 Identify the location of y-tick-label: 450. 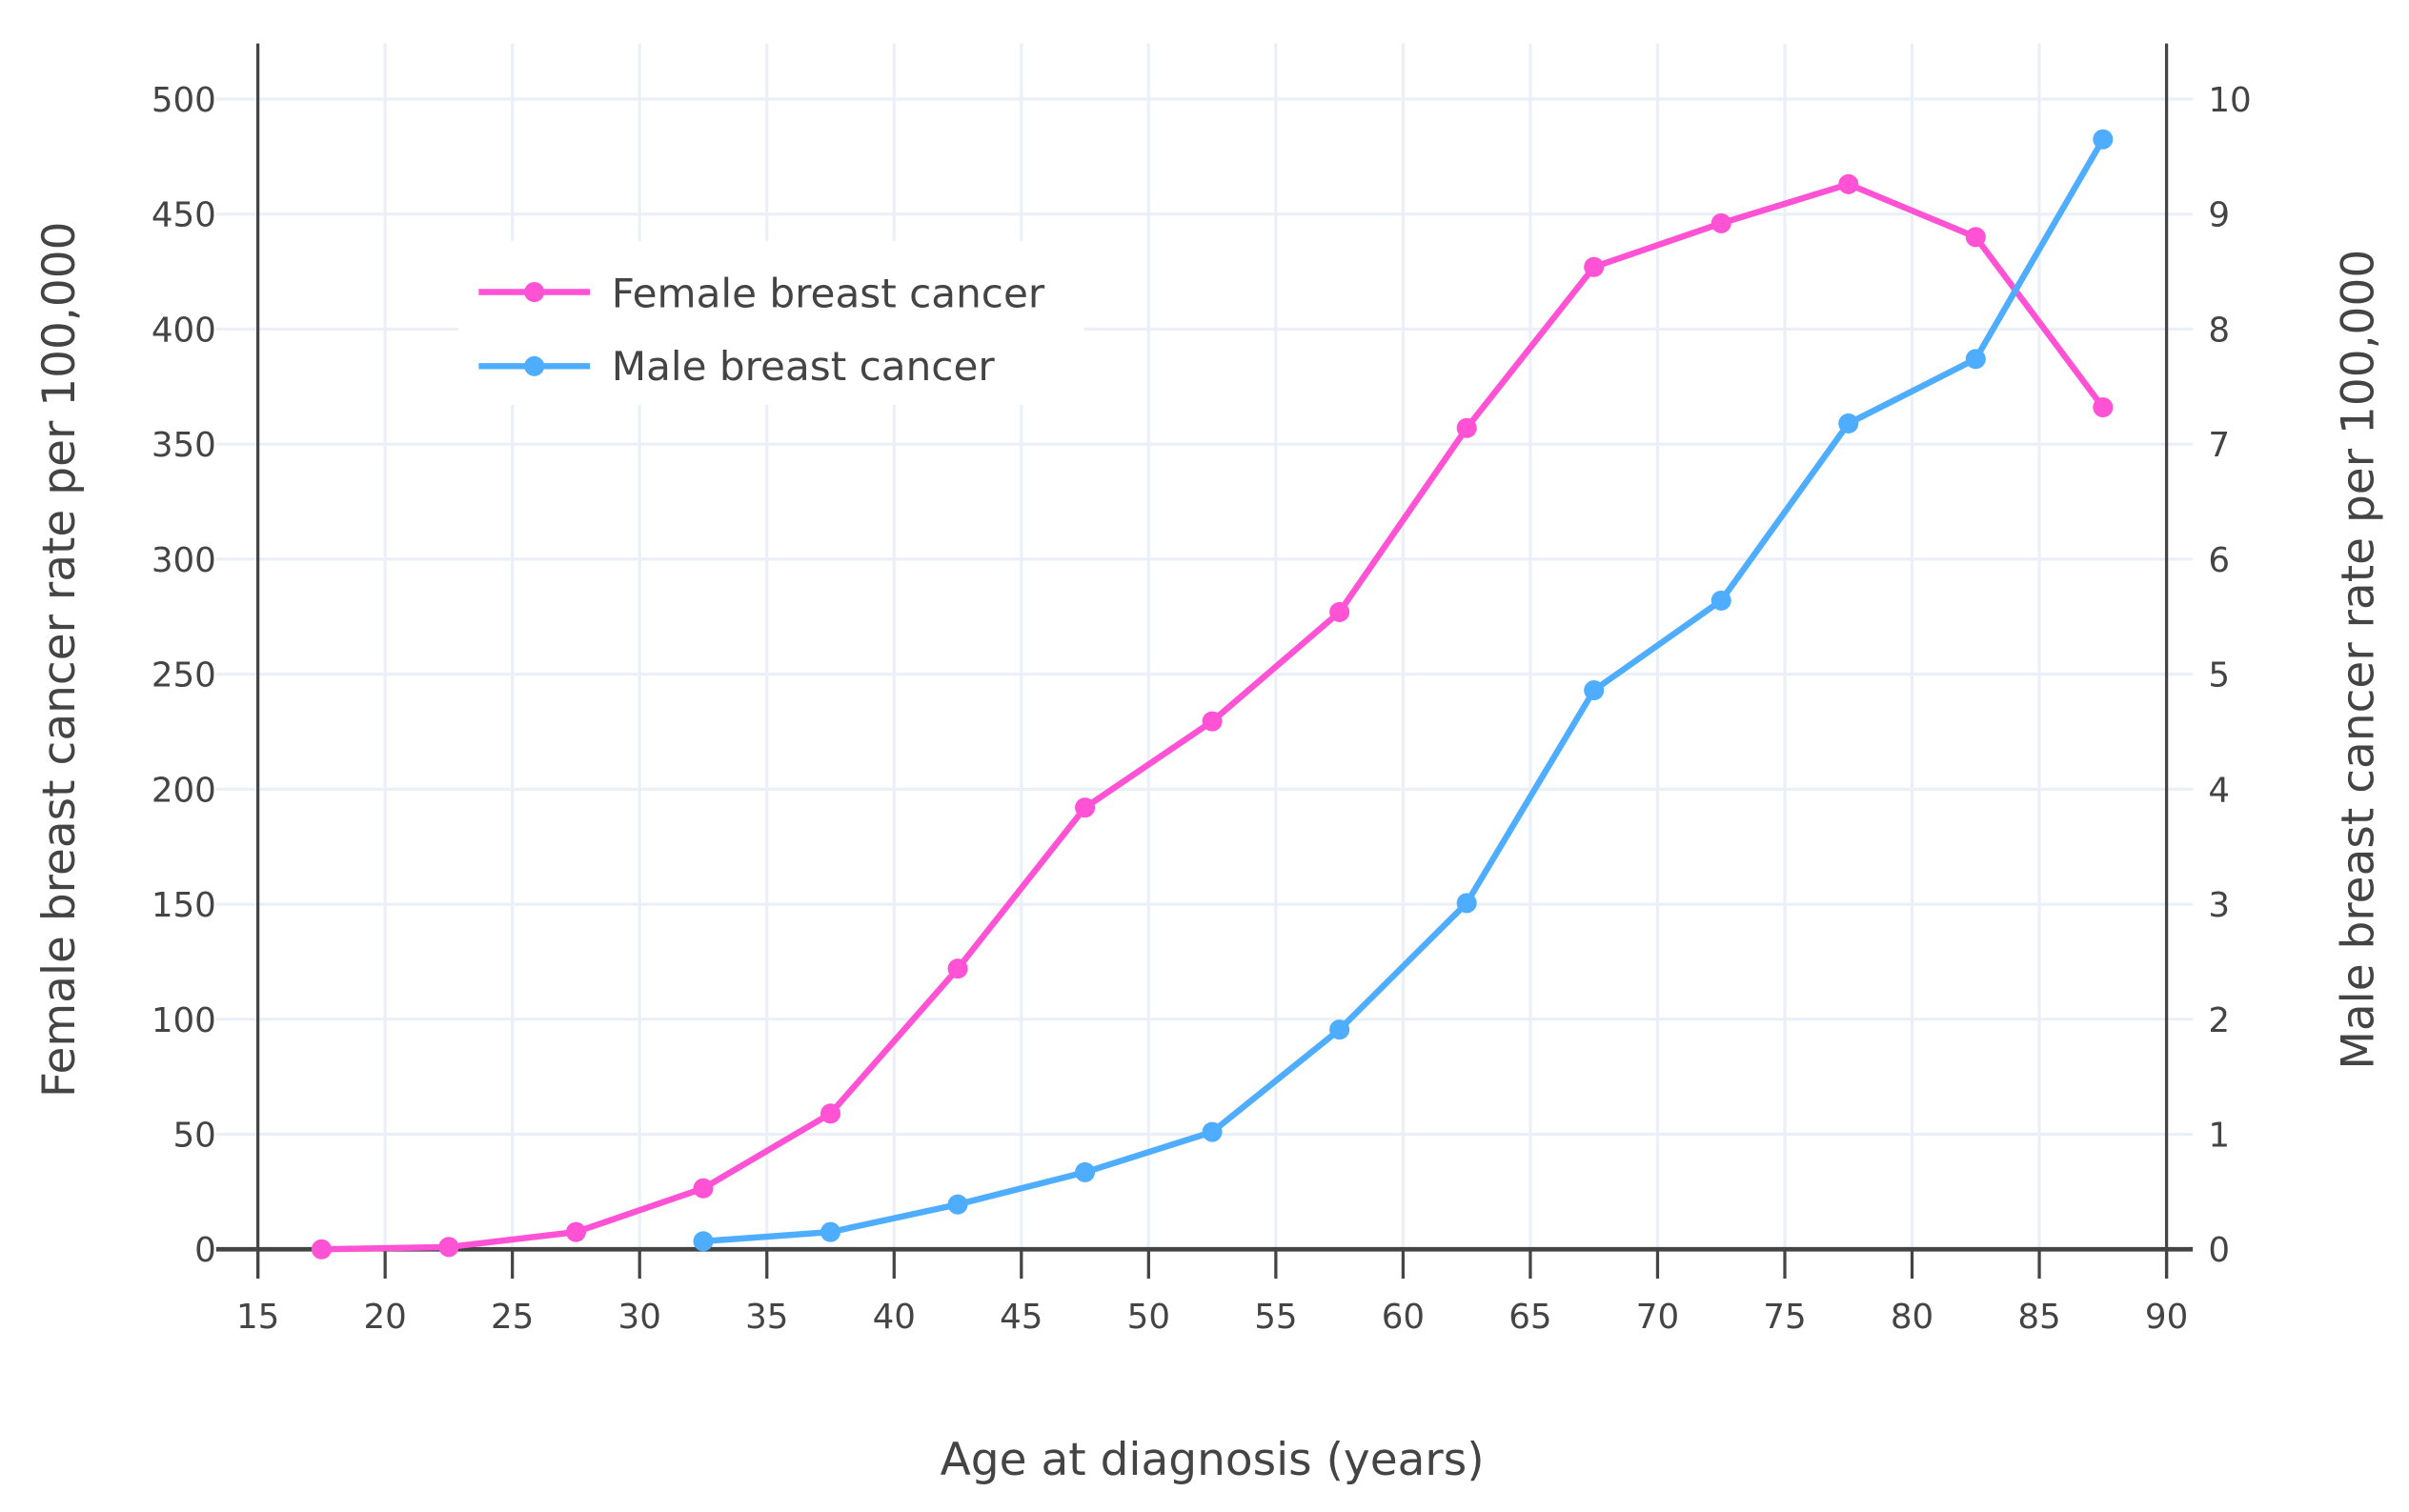
(184, 215).